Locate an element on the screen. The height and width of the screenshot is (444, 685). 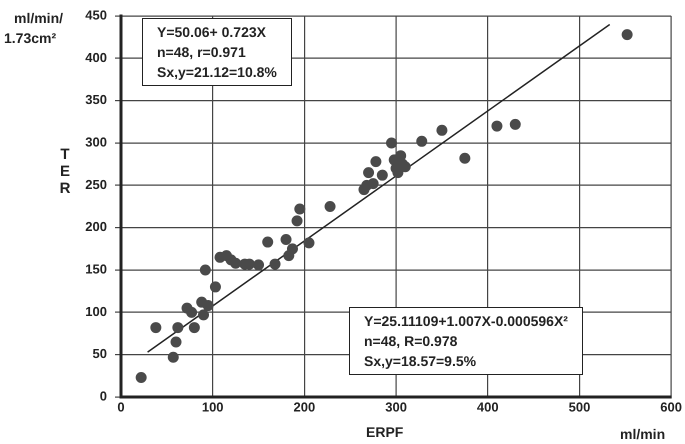
x-tick-label: 400 is located at coordinates (487, 406).